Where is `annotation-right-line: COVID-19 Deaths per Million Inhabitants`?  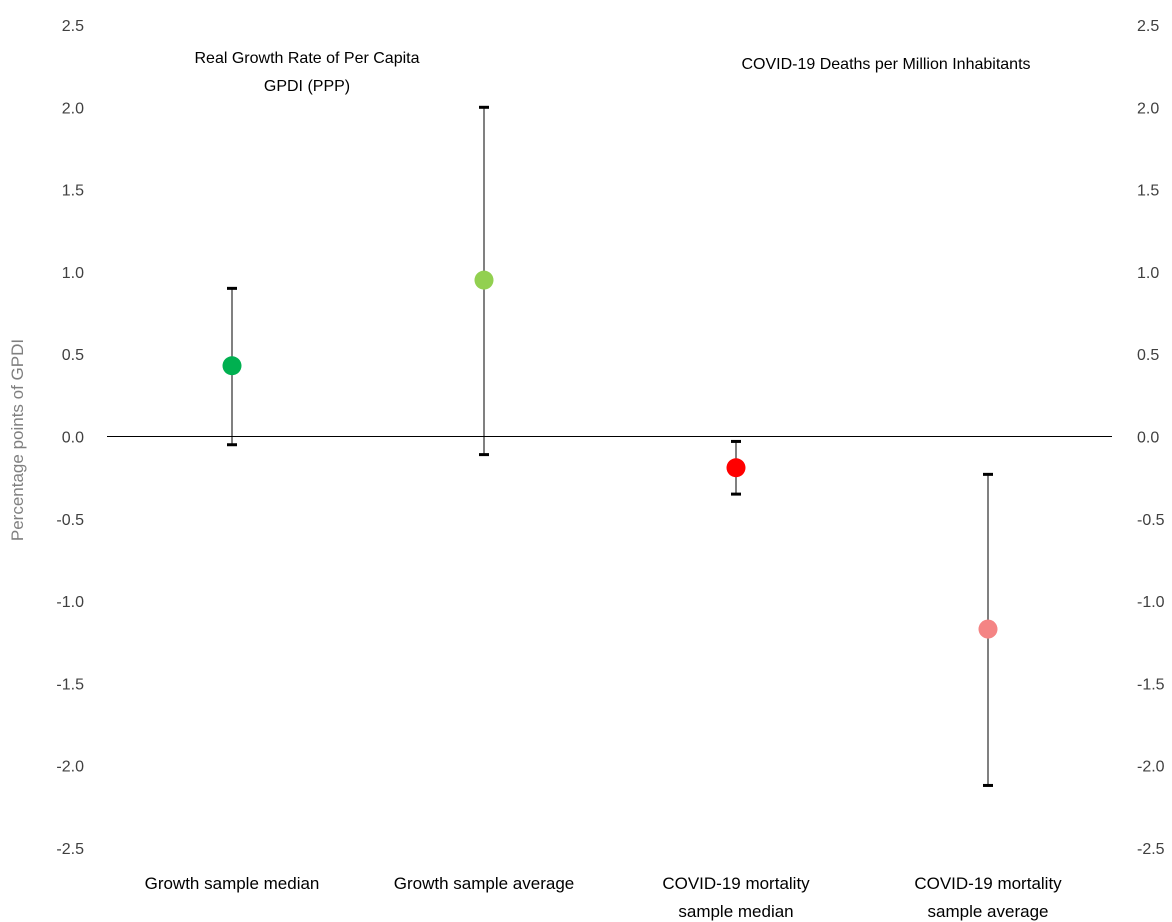
annotation-right-line: COVID-19 Deaths per Million Inhabitants is located at coordinates (885, 64).